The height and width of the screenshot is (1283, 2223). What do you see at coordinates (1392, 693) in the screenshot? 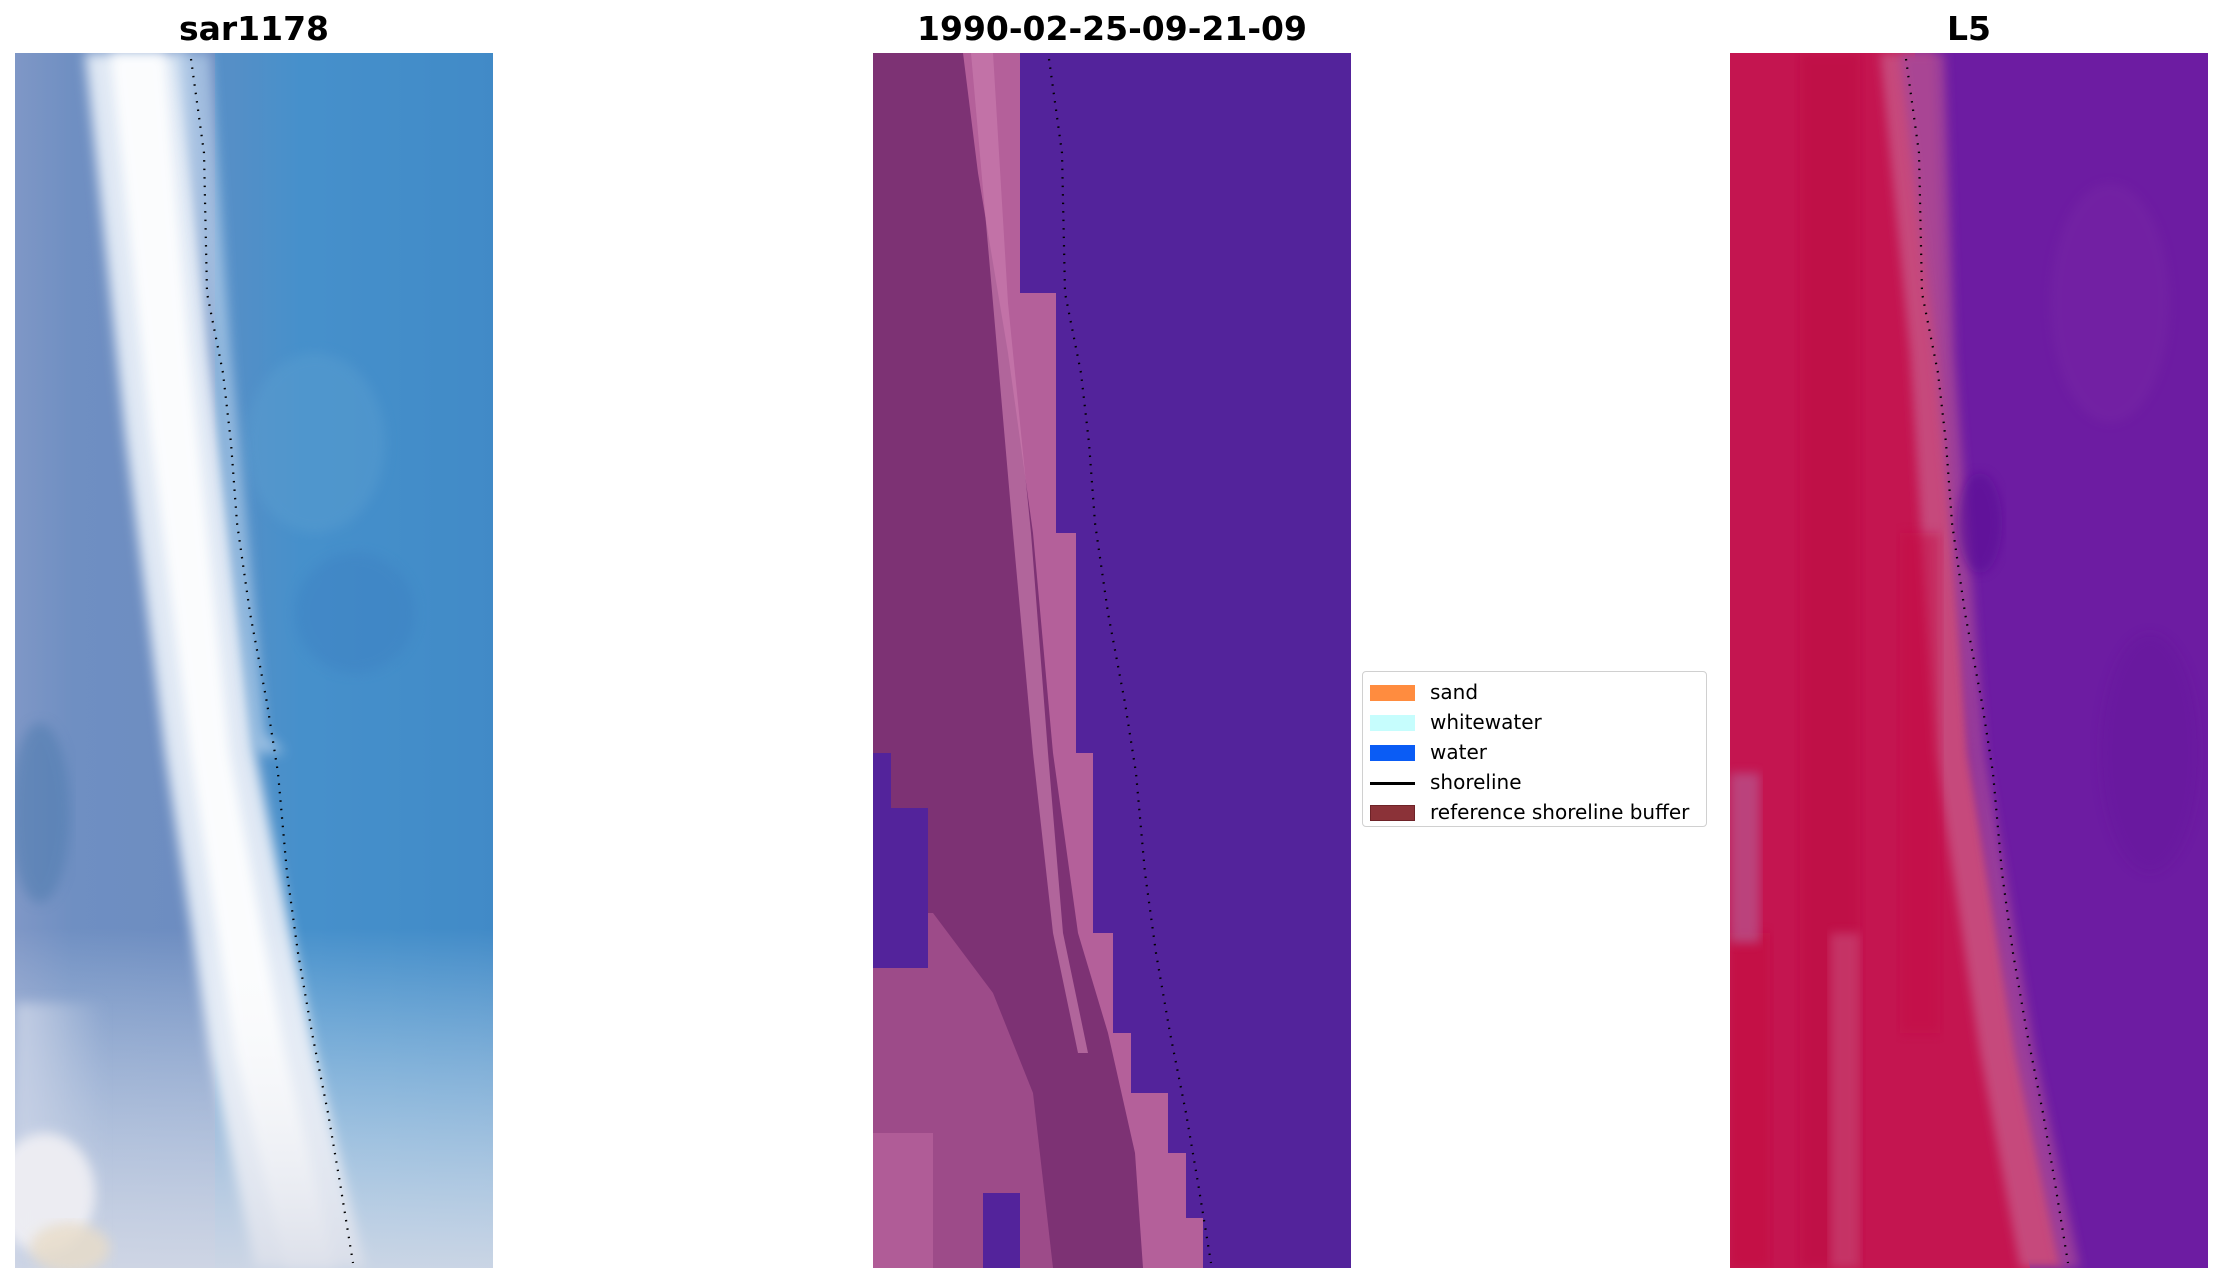
I see `sand-swatch` at bounding box center [1392, 693].